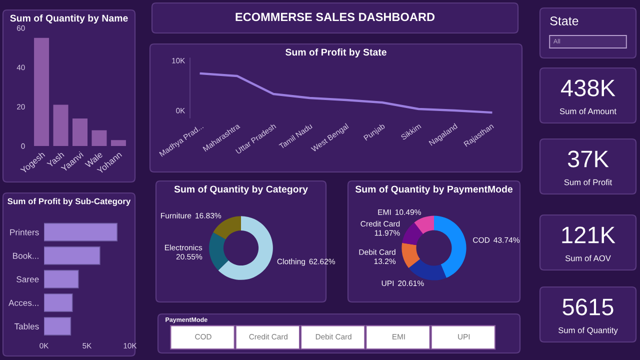  What do you see at coordinates (588, 182) in the screenshot?
I see `text: Sum of Profit` at bounding box center [588, 182].